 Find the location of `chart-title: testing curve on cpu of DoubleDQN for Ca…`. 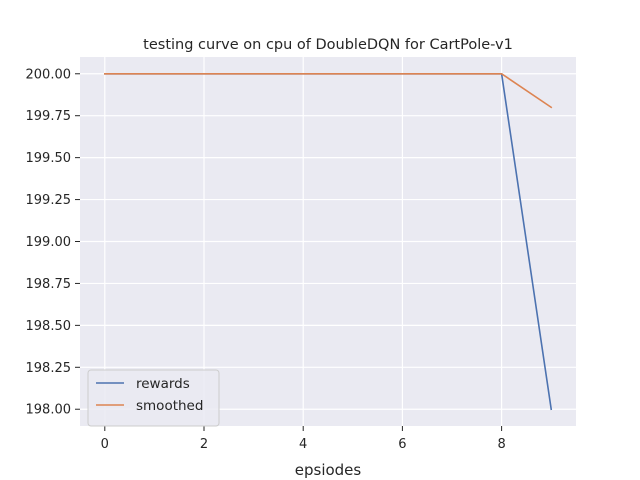

chart-title: testing curve on cpu of DoubleDQN for Ca… is located at coordinates (328, 45).